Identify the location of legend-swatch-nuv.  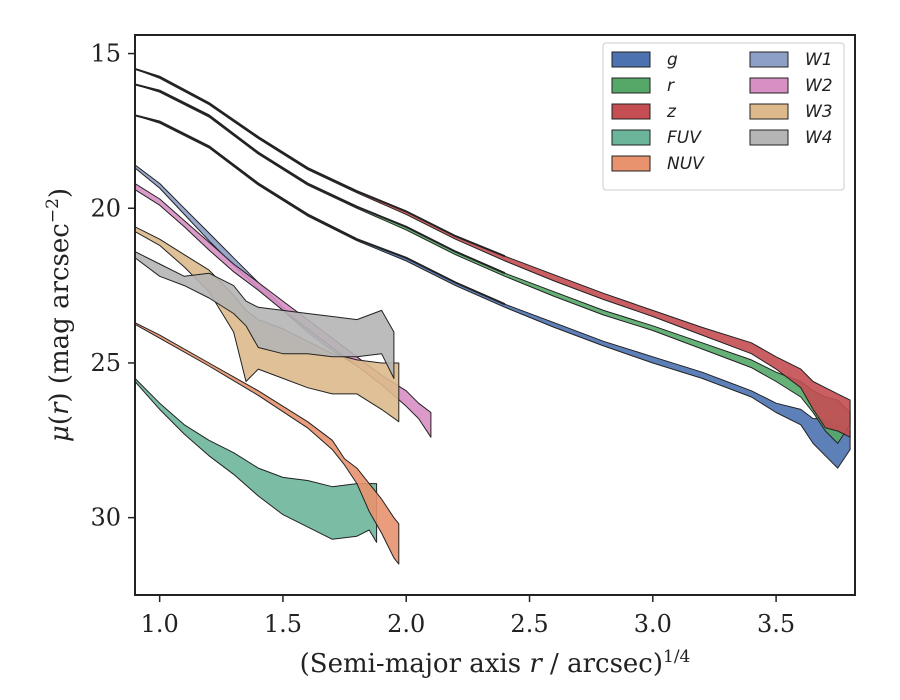
(631, 163).